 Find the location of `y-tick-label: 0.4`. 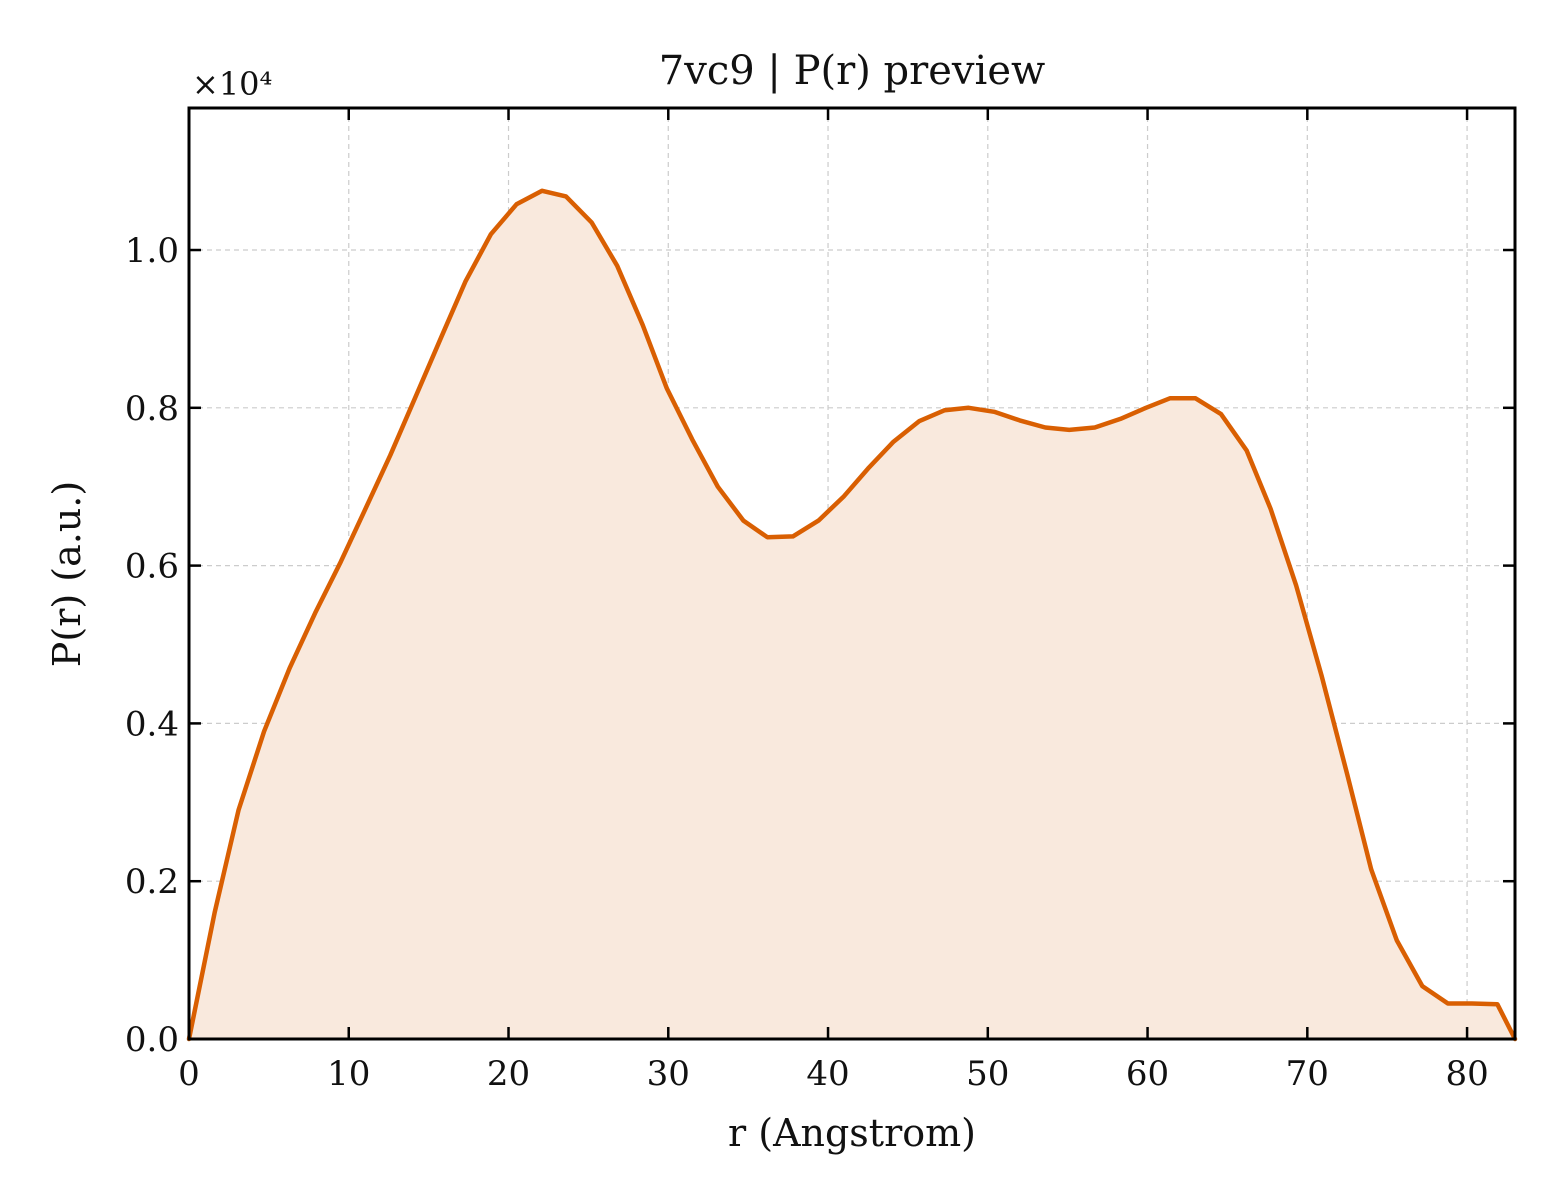

y-tick-label: 0.4 is located at coordinates (152, 724).